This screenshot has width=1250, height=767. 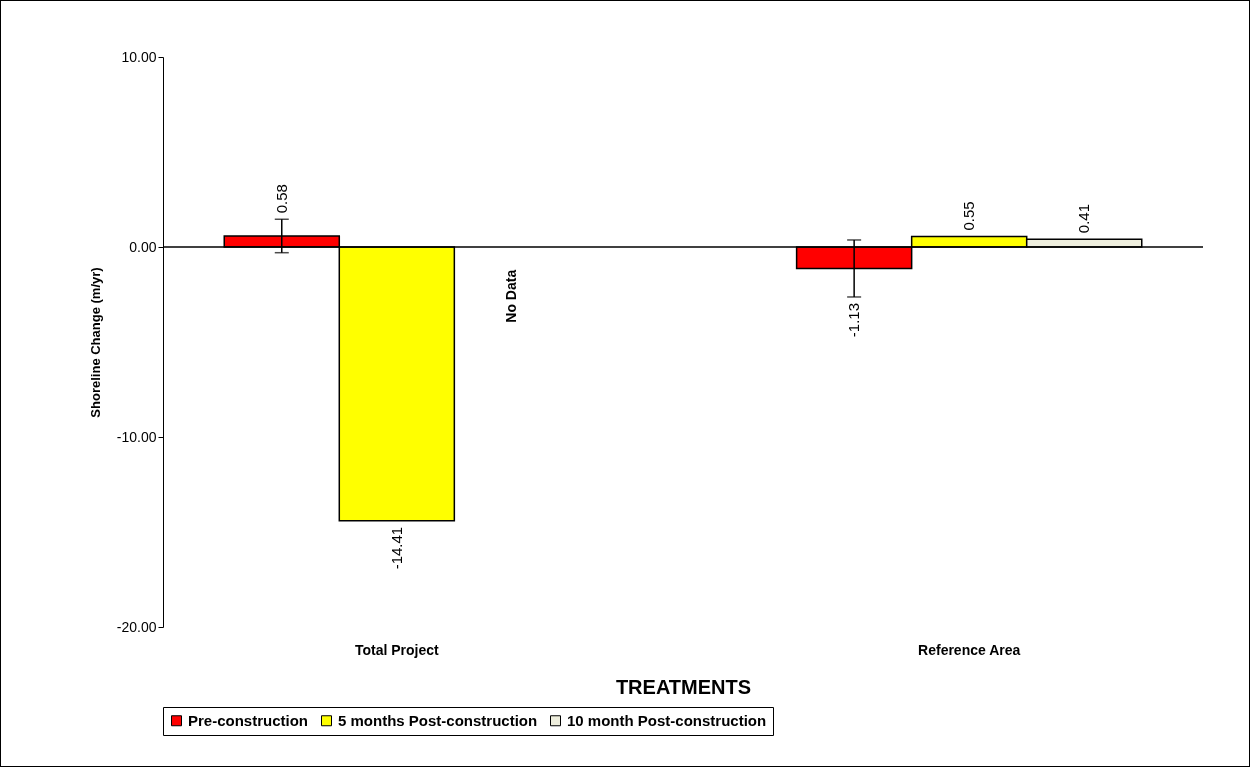 What do you see at coordinates (95, 342) in the screenshot?
I see `y-axis-title: Shoreline Change (m/yr)` at bounding box center [95, 342].